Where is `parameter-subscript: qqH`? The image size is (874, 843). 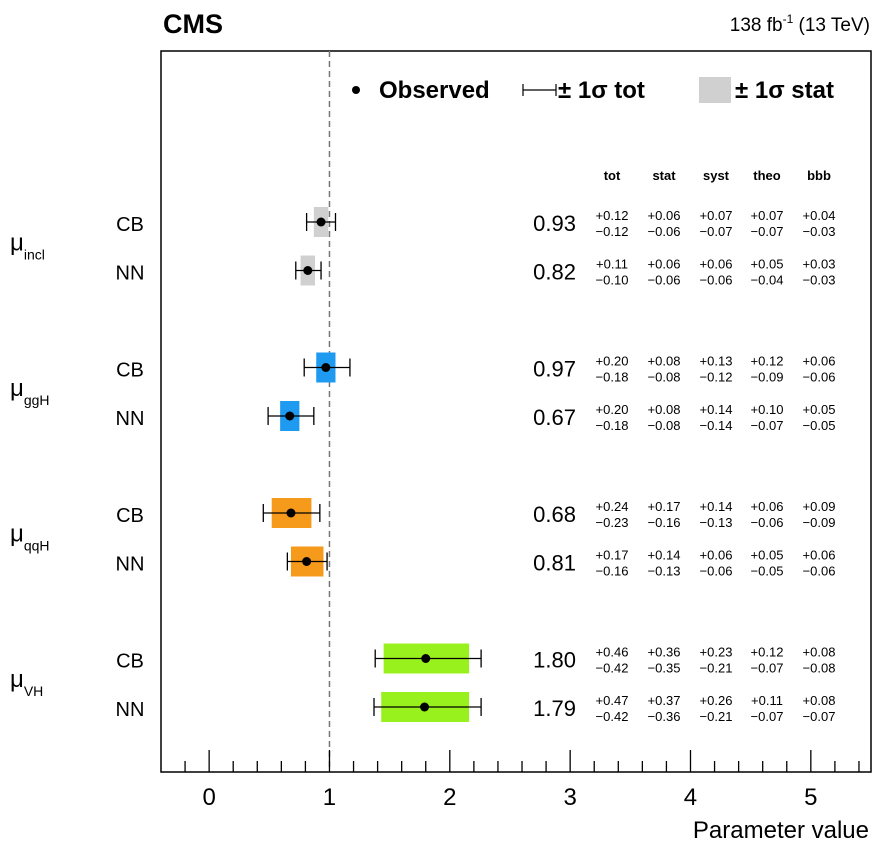 parameter-subscript: qqH is located at coordinates (37, 545).